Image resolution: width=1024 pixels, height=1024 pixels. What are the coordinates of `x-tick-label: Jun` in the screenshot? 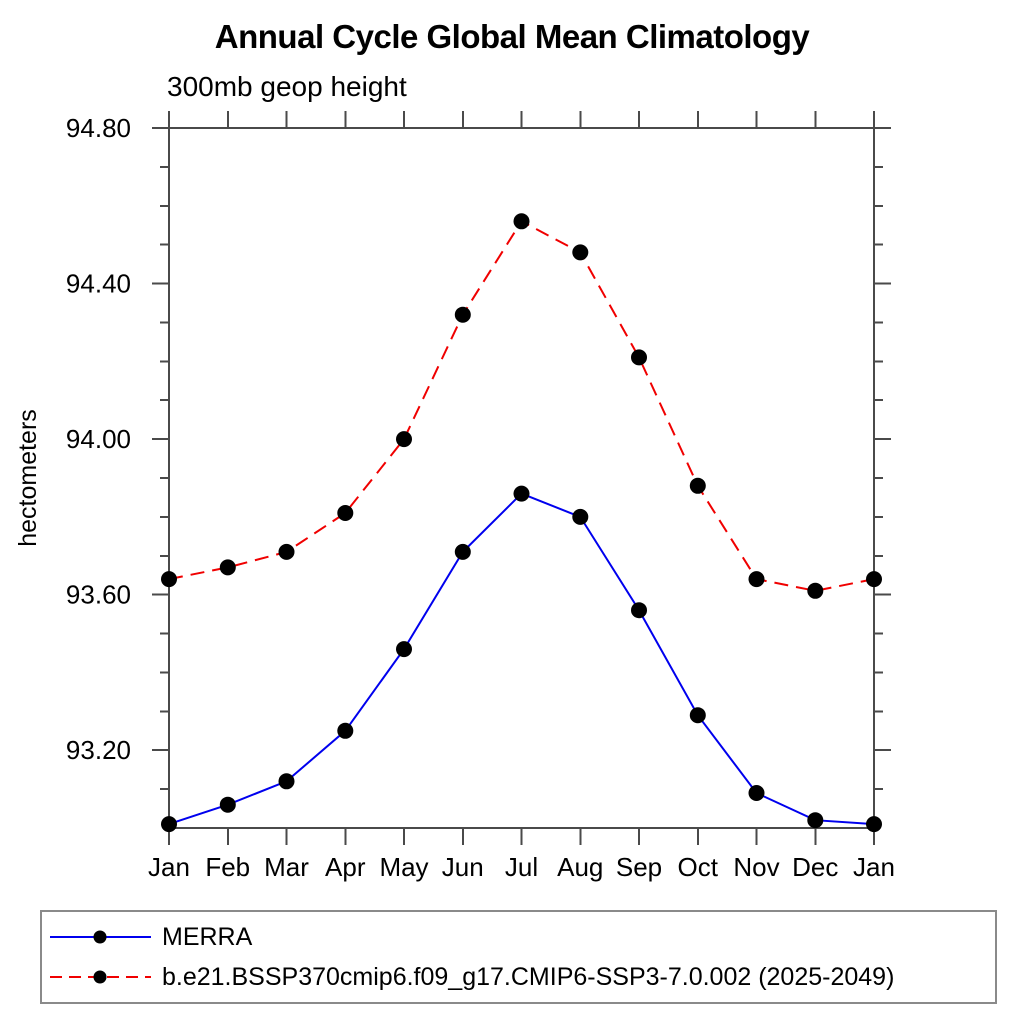 It's located at (463, 867).